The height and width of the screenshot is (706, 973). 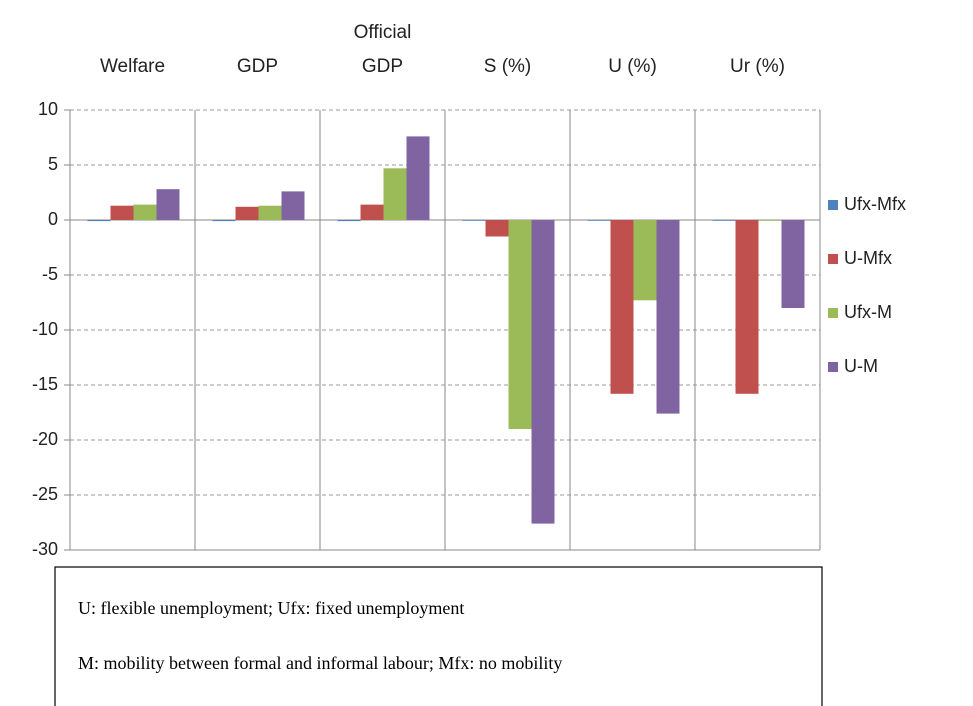 I want to click on category-label: Ur (%), so click(x=757, y=66).